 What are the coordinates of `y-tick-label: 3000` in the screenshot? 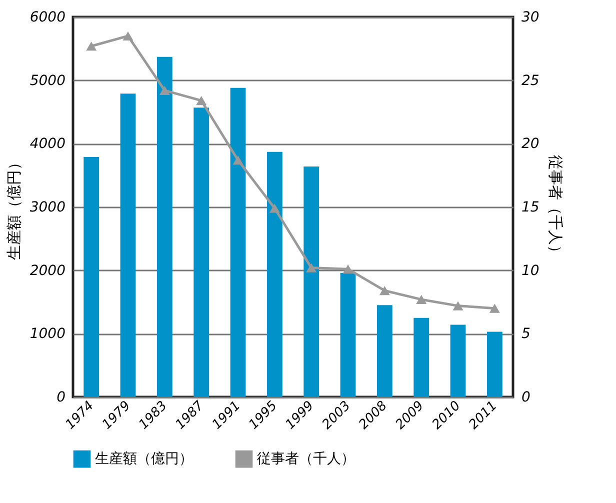 It's located at (48, 208).